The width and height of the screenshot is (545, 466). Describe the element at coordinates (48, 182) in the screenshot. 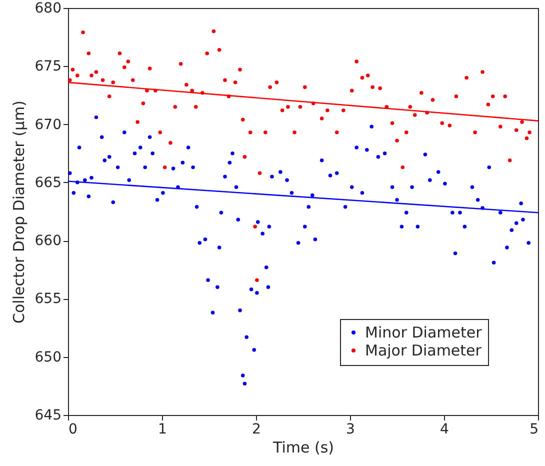

I see `y-tick-label: 665` at that location.